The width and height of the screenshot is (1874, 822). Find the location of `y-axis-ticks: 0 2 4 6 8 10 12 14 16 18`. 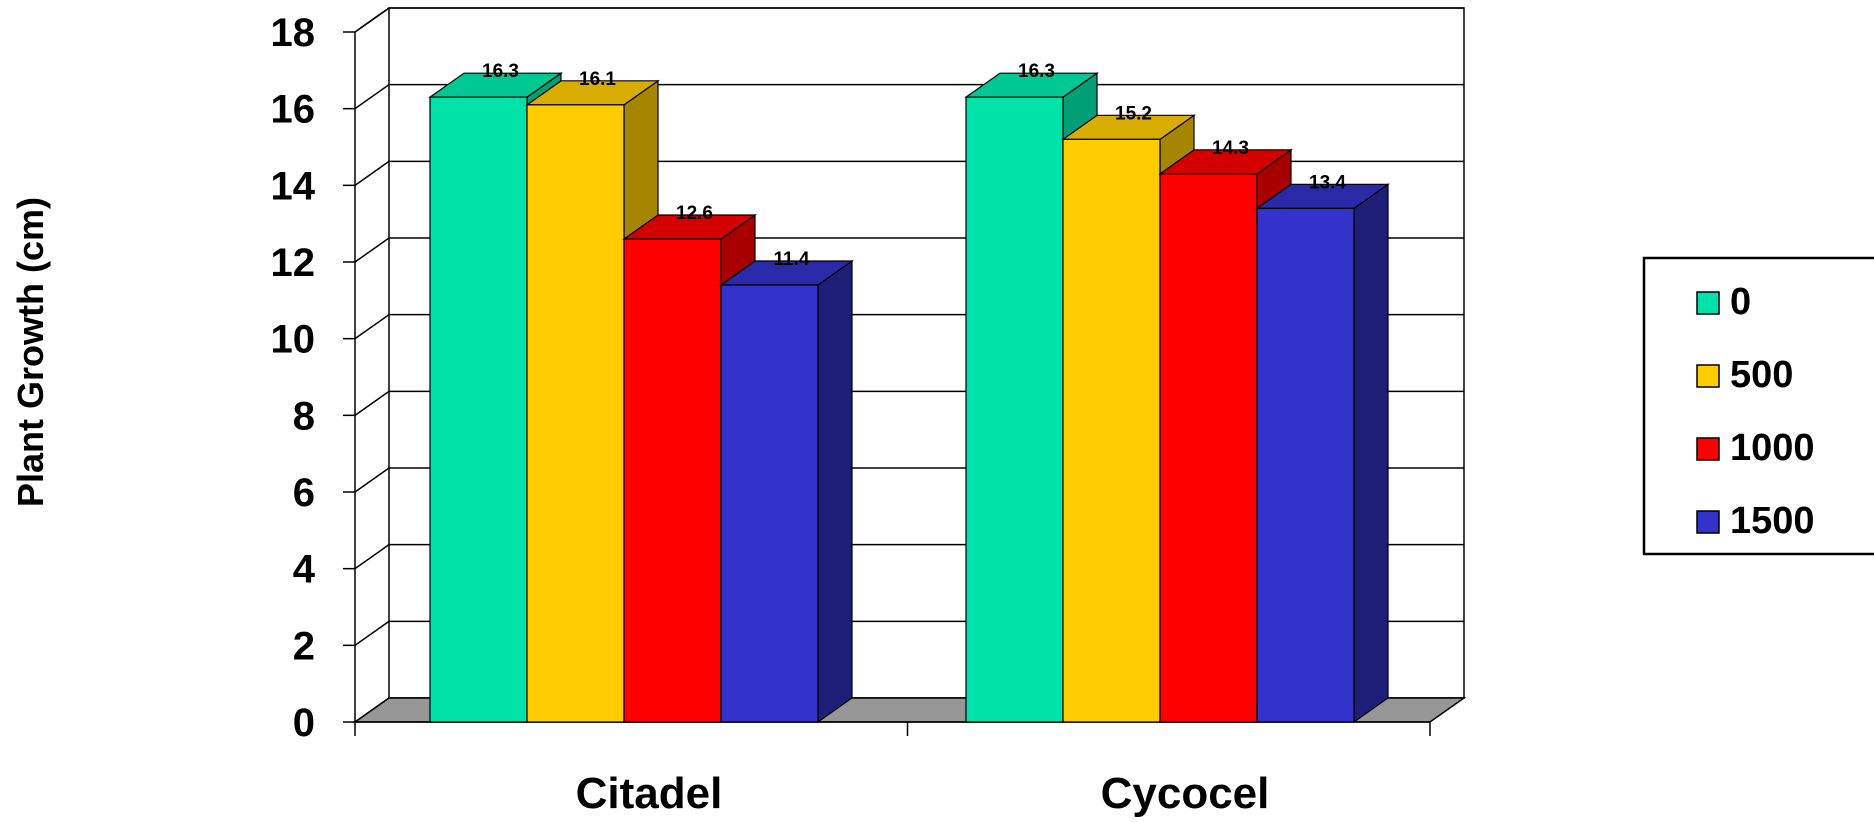

y-axis-ticks: 0 2 4 6 8 10 12 14 16 18 is located at coordinates (313, 378).